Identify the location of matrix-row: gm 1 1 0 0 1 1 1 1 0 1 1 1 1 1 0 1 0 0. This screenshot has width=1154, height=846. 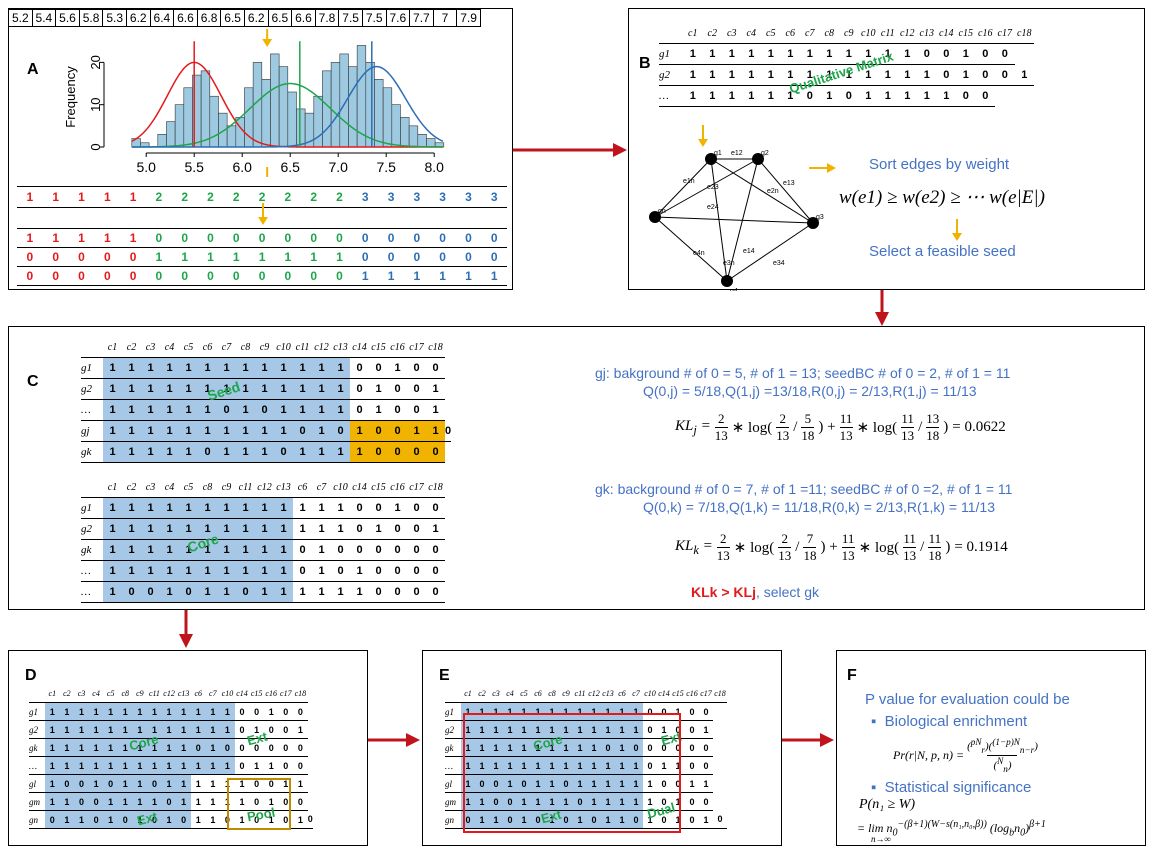
(586, 801).